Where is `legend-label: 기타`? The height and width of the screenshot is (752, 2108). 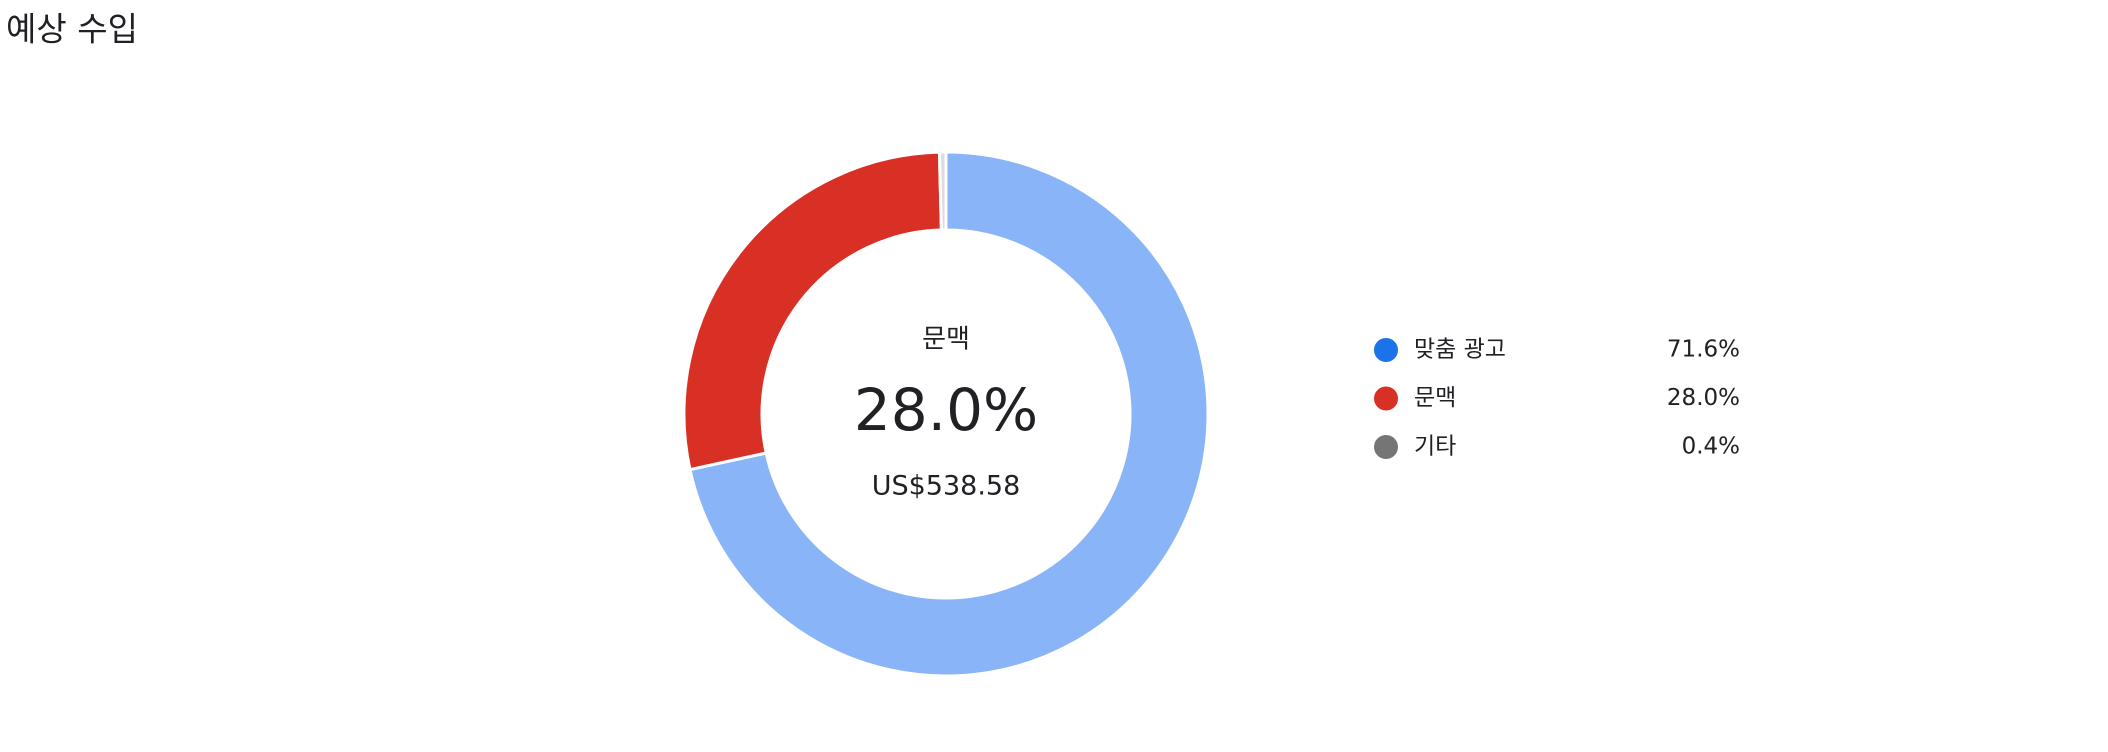
legend-label: 기타 is located at coordinates (1435, 447).